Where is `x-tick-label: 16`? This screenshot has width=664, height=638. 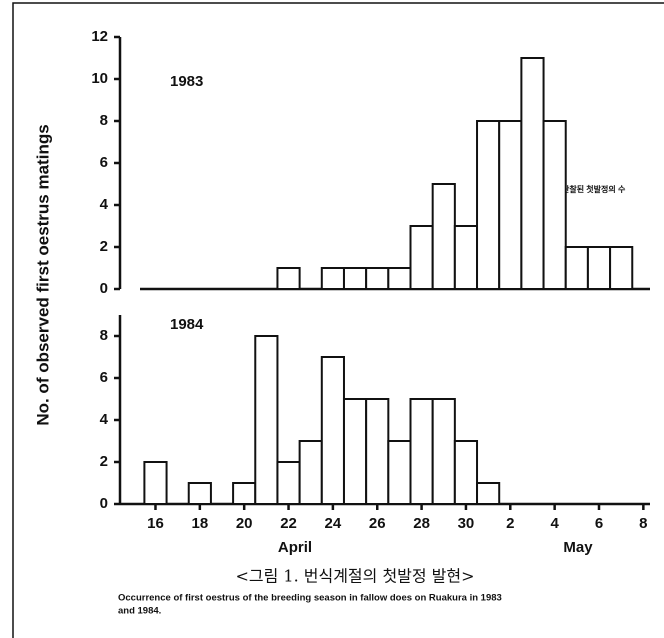
x-tick-label: 16 is located at coordinates (155, 523).